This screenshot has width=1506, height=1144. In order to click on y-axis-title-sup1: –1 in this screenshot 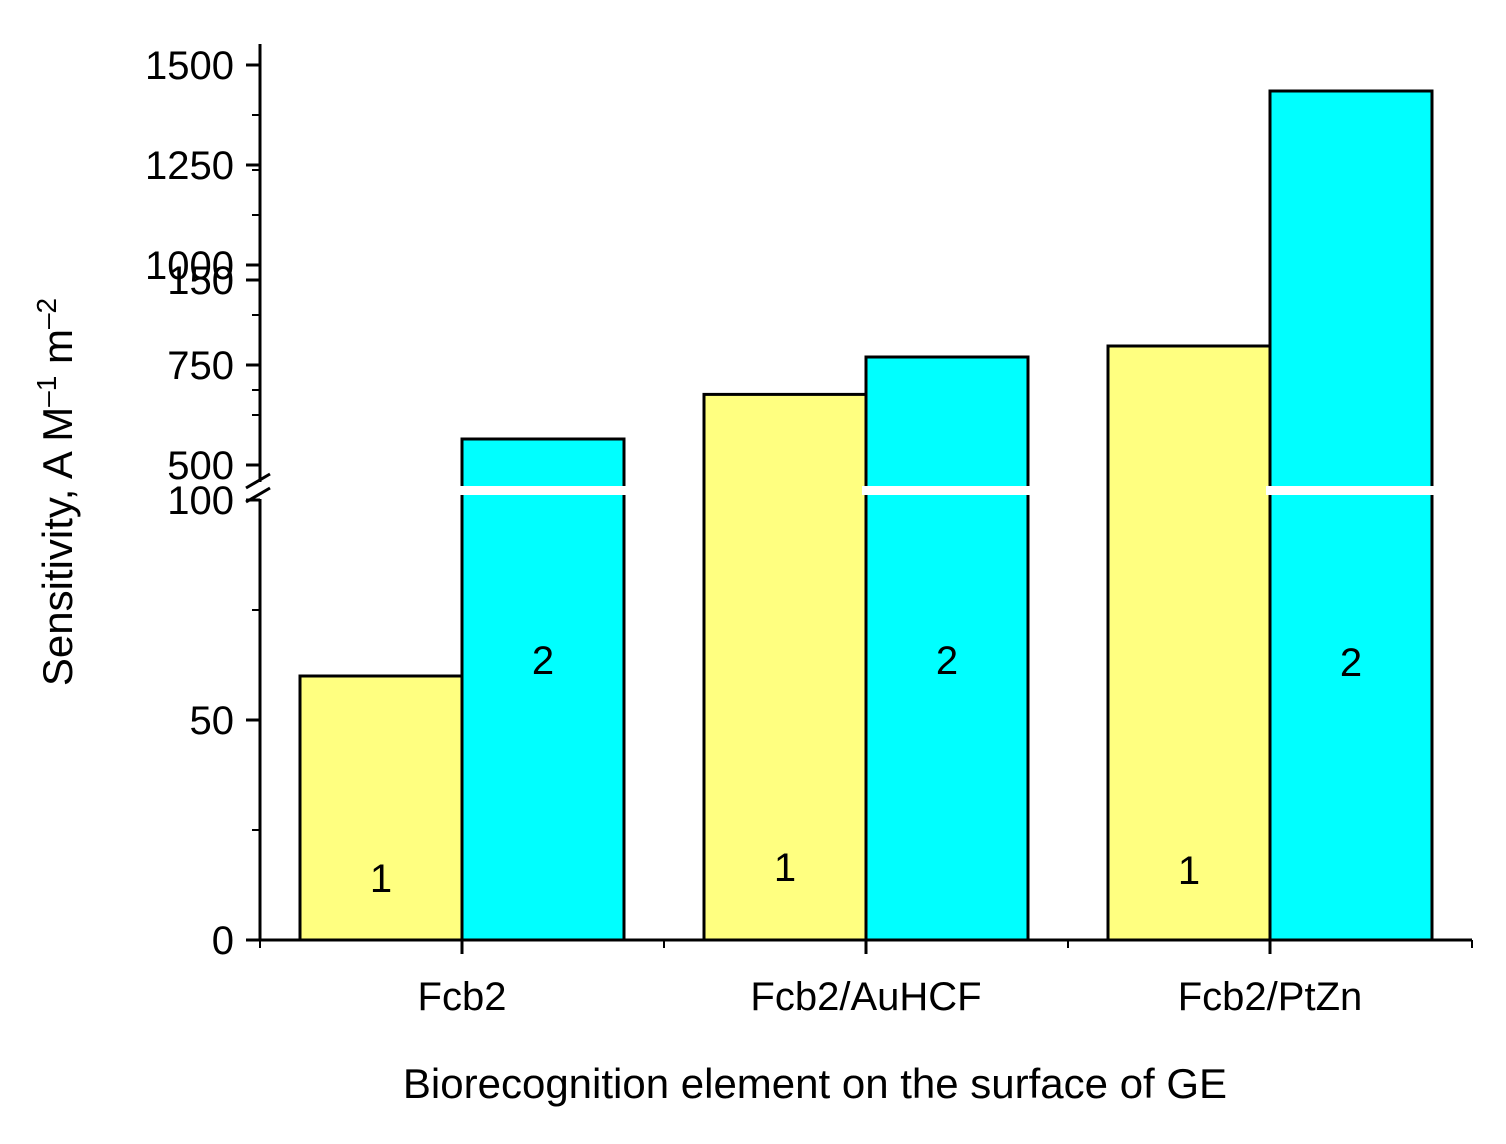, I will do `click(46, 391)`.